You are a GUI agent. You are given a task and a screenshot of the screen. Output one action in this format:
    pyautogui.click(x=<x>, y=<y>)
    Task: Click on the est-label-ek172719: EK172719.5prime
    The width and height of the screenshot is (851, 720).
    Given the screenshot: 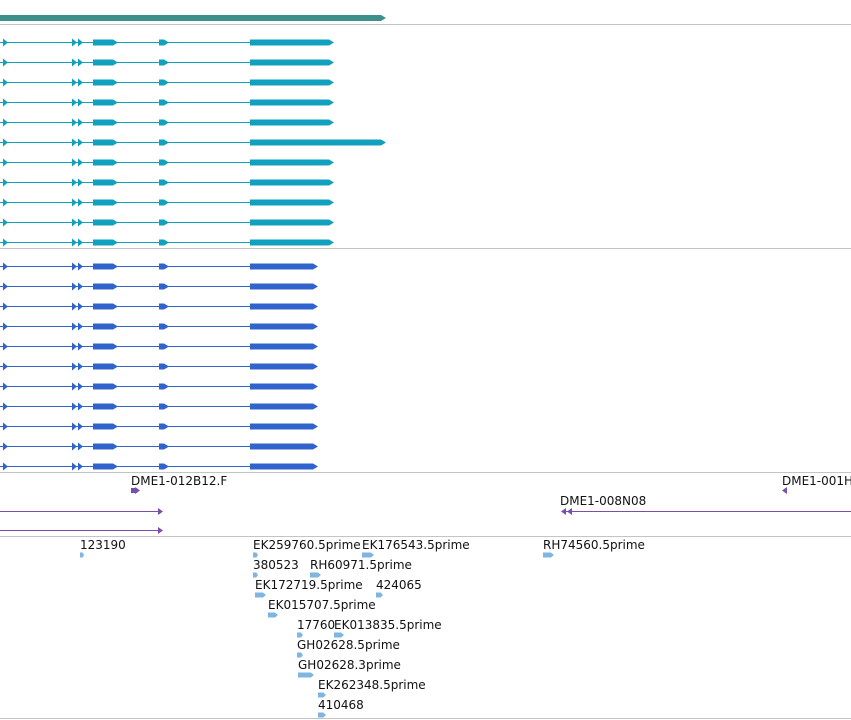 What is the action you would take?
    pyautogui.click(x=309, y=585)
    